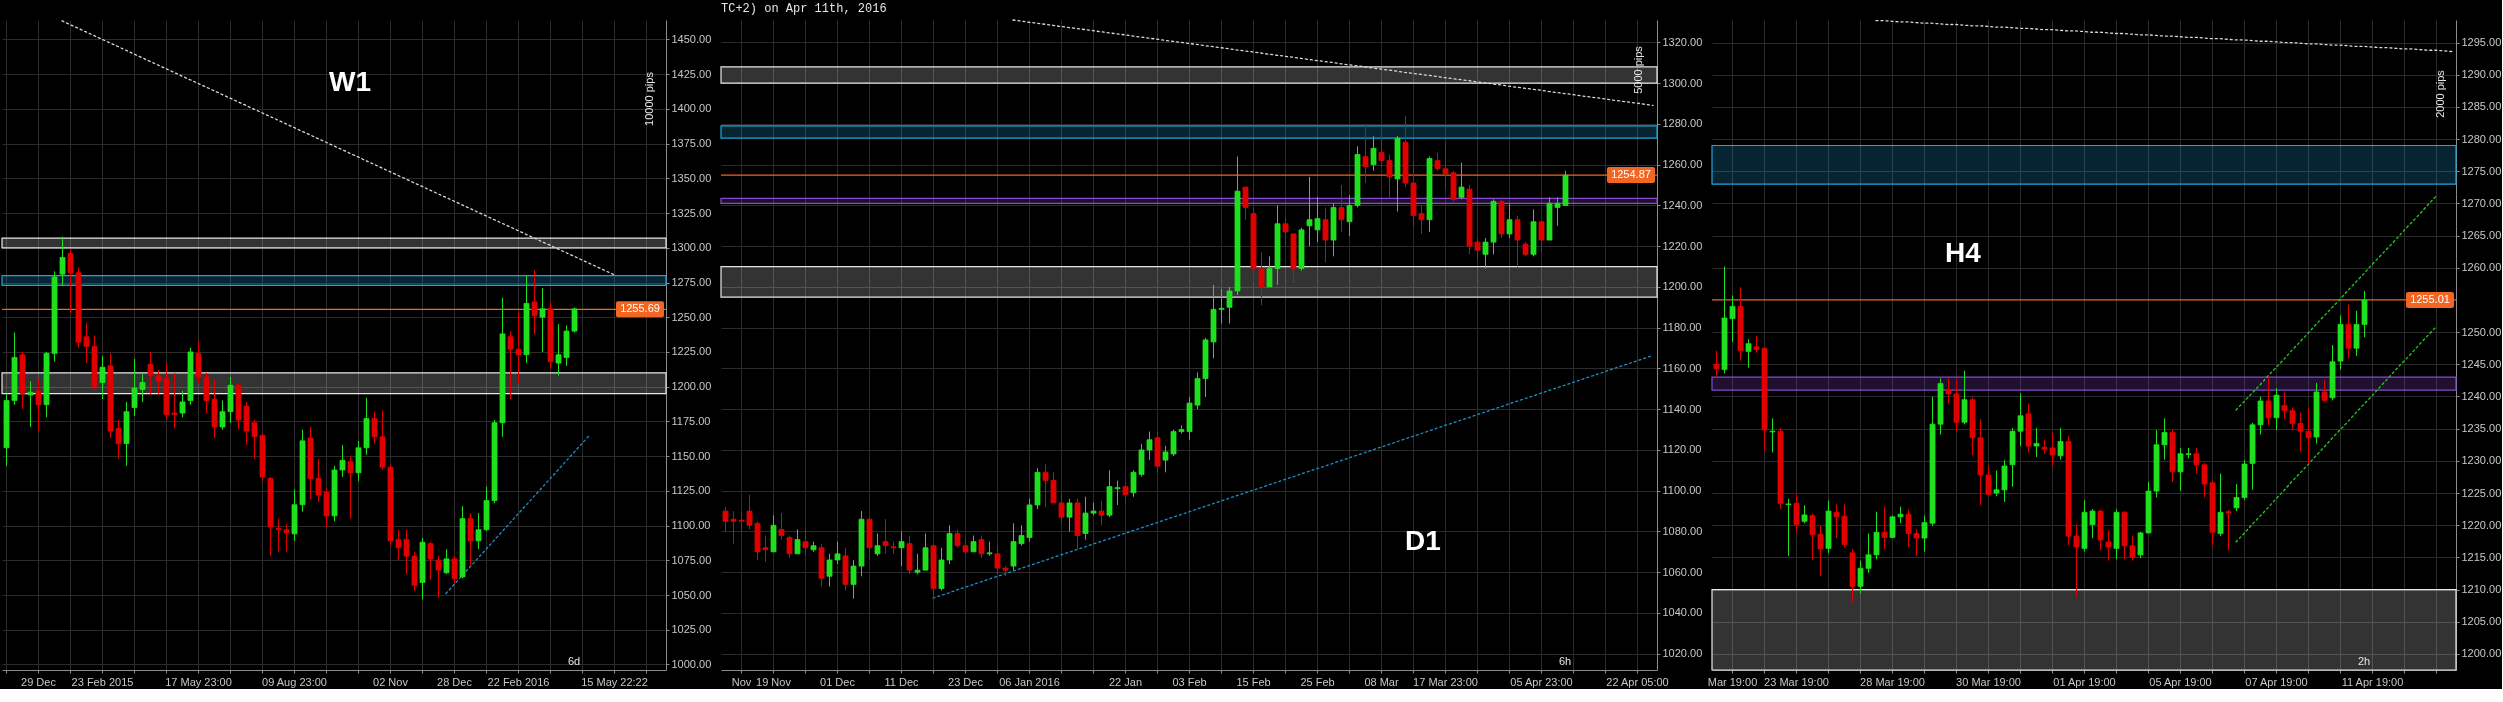  I want to click on y-tick-label: 1025.00, so click(691, 629).